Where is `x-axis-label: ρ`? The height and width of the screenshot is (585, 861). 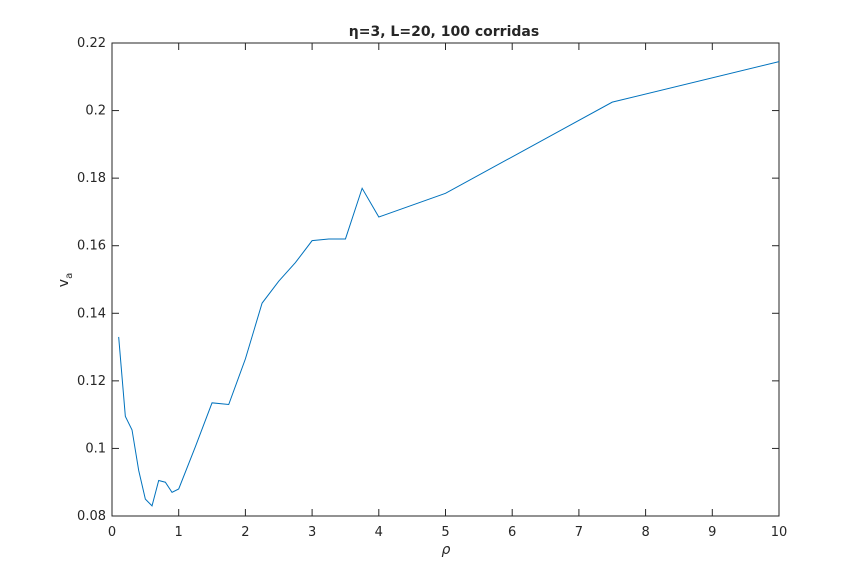
x-axis-label: ρ is located at coordinates (446, 550).